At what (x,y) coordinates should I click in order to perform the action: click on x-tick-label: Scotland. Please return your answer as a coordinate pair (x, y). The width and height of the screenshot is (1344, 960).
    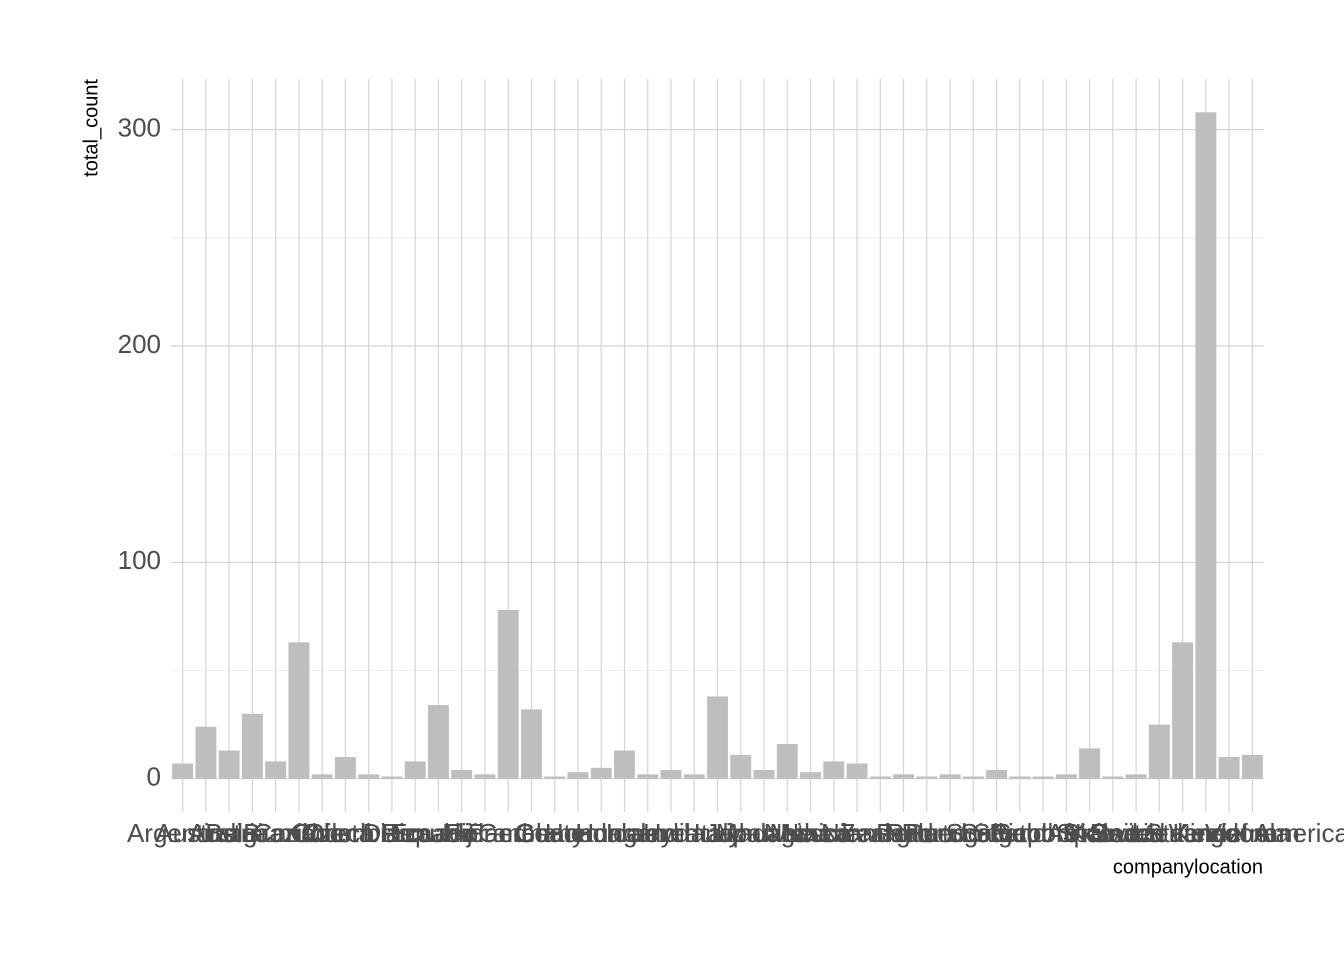
    Looking at the image, I should click on (996, 833).